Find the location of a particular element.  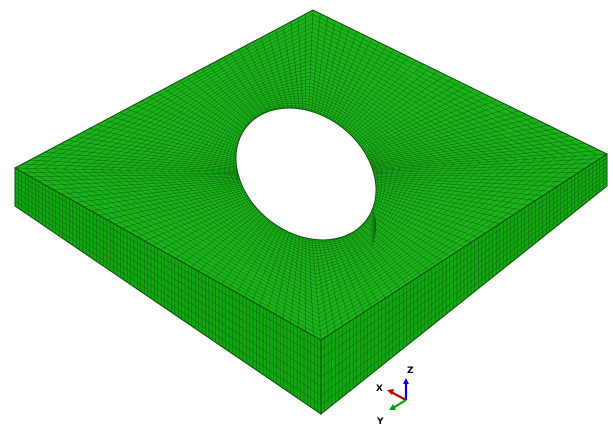

z-axis-label: Z is located at coordinates (410, 371).